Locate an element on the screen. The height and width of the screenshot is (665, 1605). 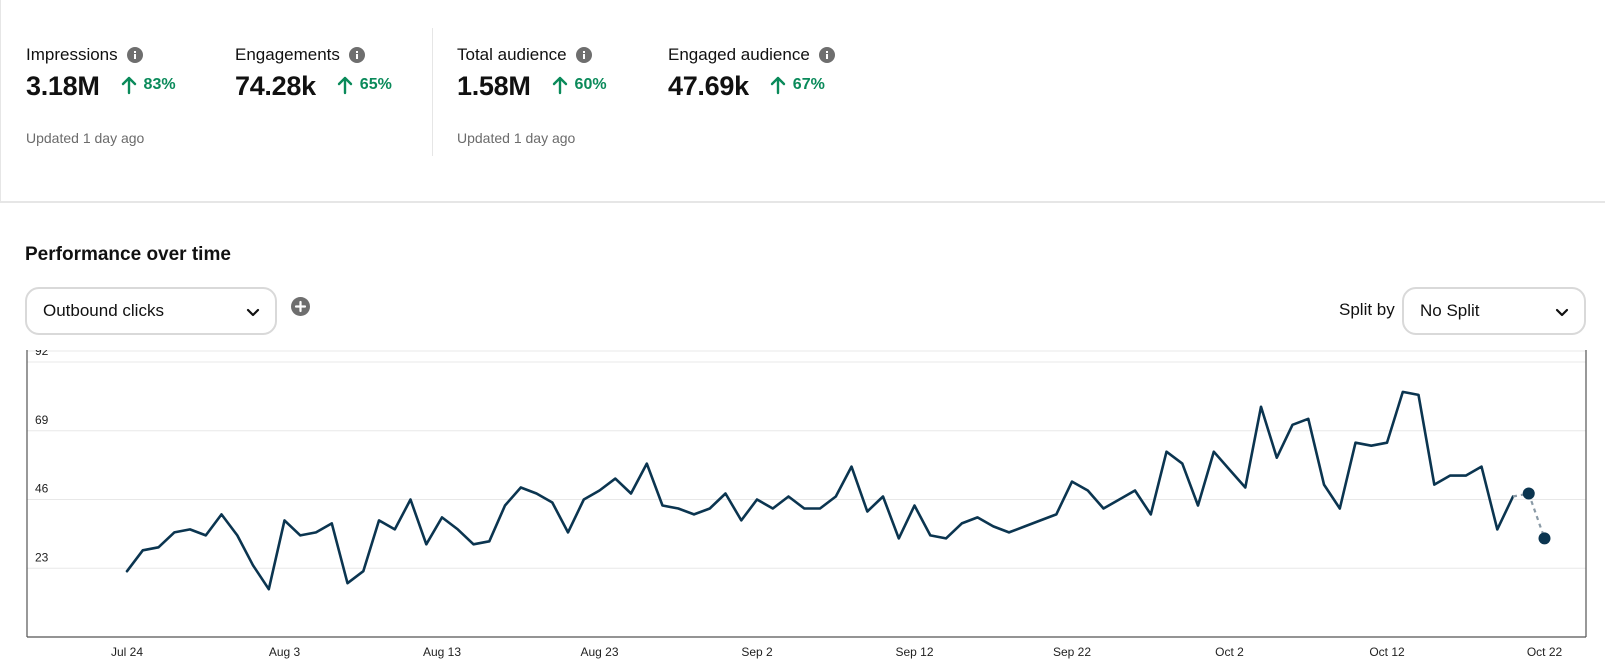
metric-total-audience: Total audience 1.58M 60% is located at coordinates (532, 74).